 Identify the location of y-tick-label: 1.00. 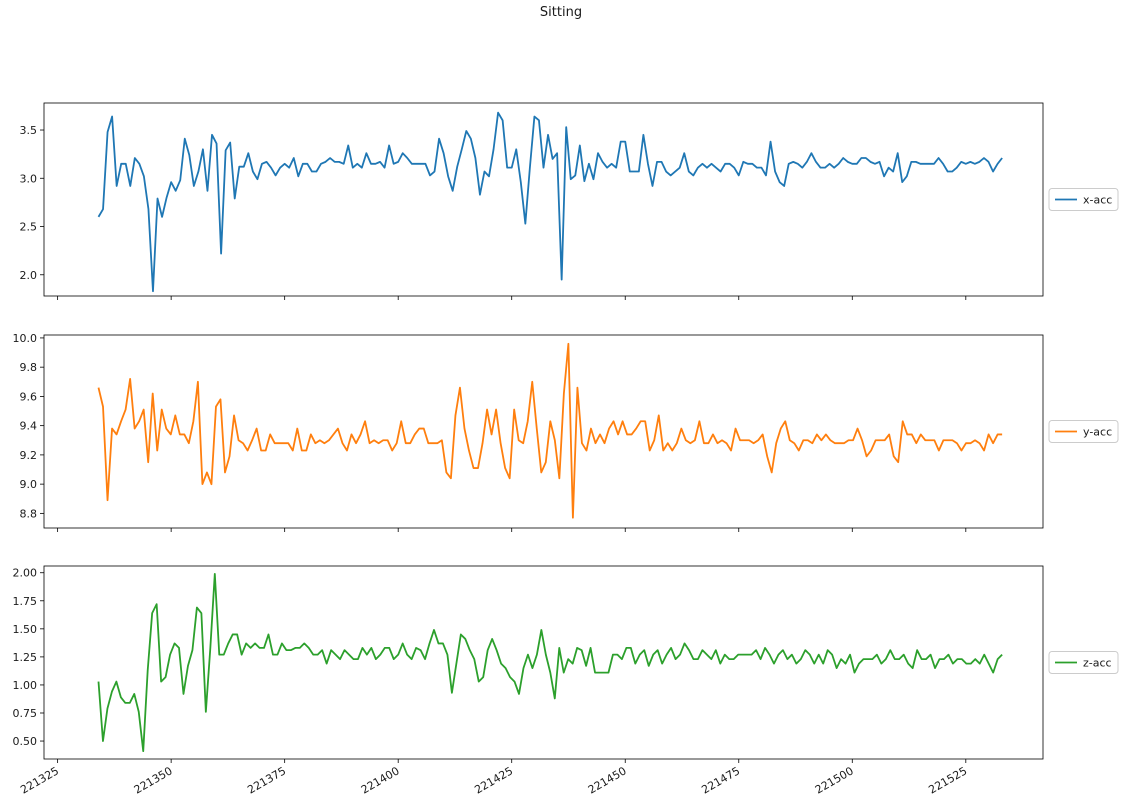
(25, 685).